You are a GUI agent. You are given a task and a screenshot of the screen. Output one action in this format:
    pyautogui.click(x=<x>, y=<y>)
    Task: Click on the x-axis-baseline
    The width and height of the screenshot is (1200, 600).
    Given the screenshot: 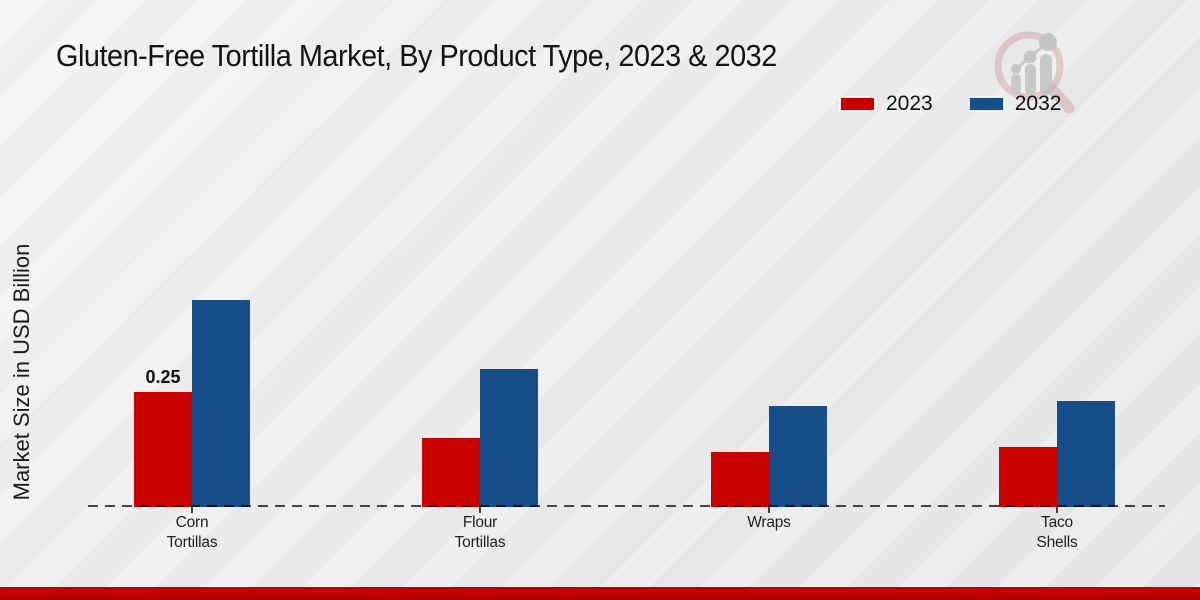 What is the action you would take?
    pyautogui.click(x=626, y=506)
    